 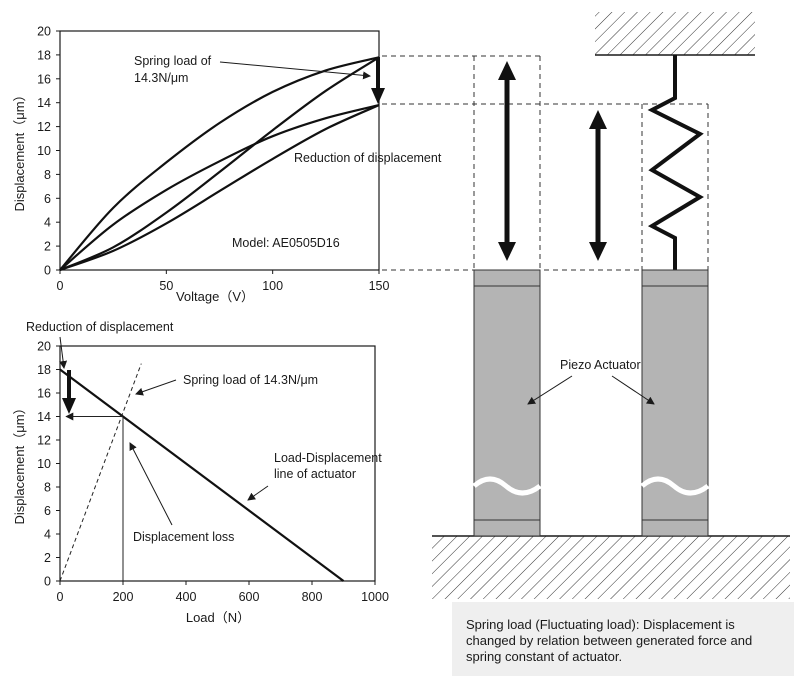 What do you see at coordinates (315, 474) in the screenshot?
I see `bottom-line-label-line2: line of actuator` at bounding box center [315, 474].